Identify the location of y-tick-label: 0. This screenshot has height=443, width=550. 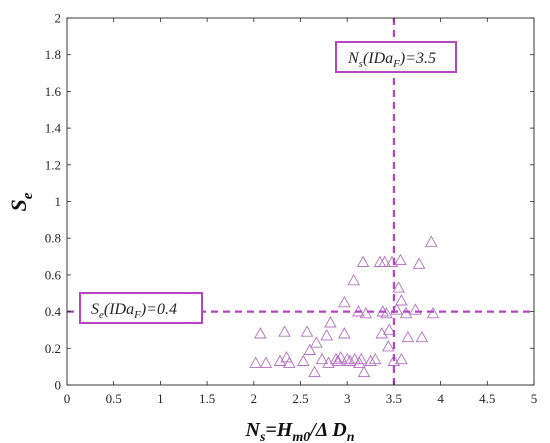
(58, 385).